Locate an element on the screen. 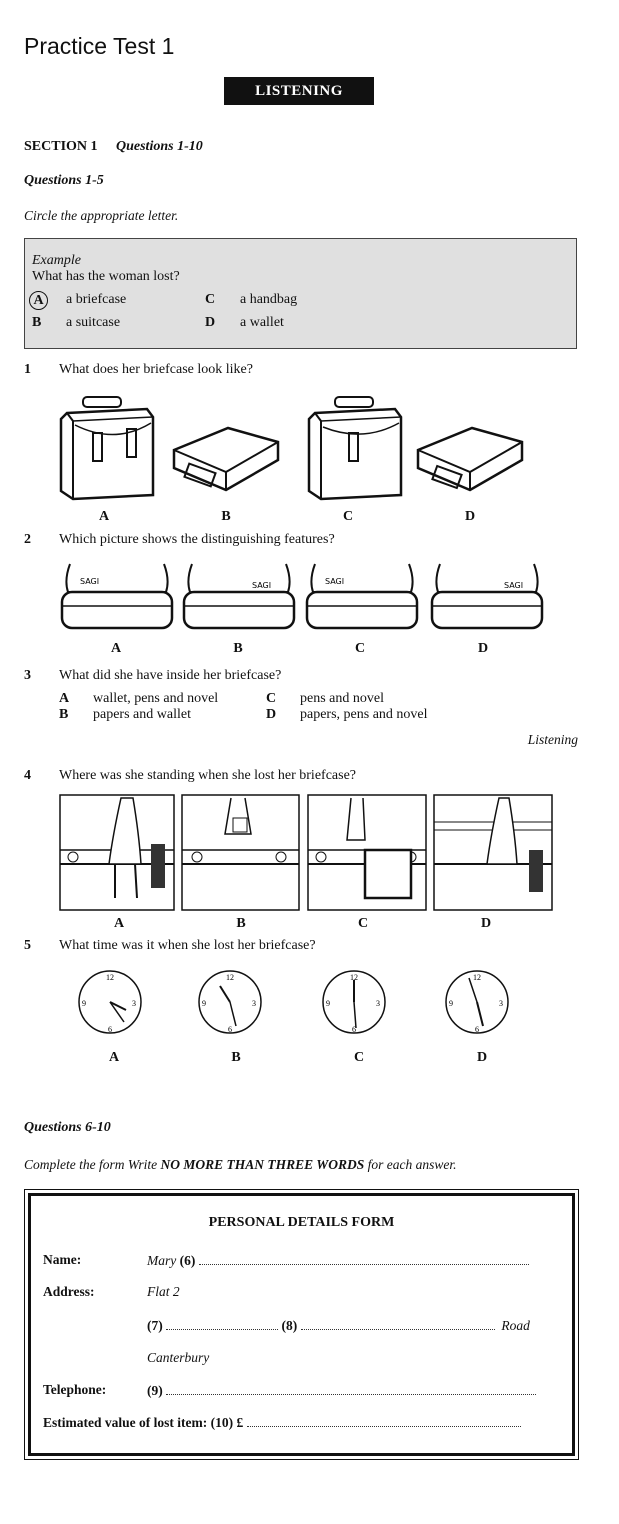 Image resolution: width=619 pixels, height=1524 pixels. q4-label-b: B is located at coordinates (241, 923).